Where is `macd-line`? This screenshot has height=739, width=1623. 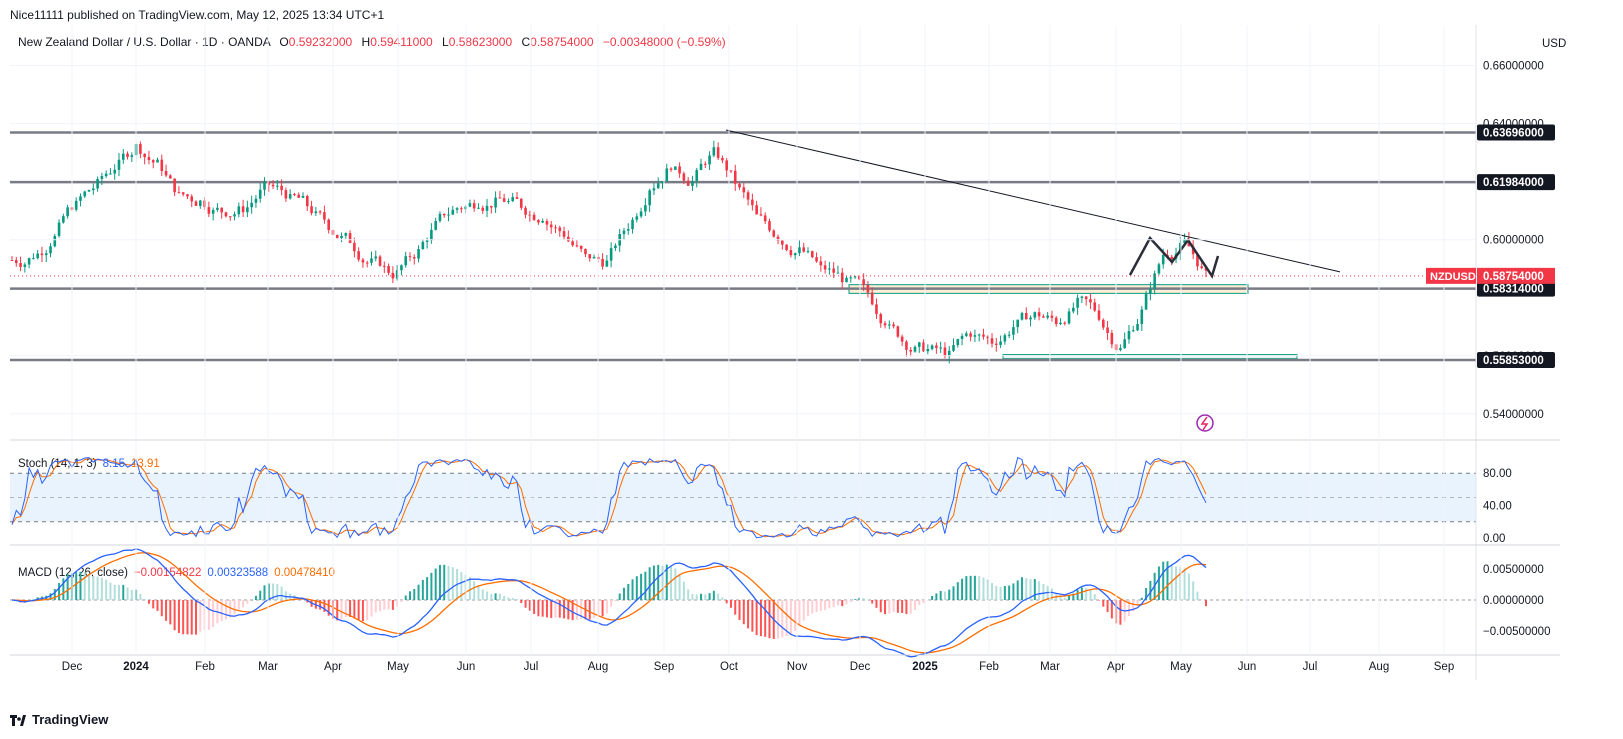 macd-line is located at coordinates (609, 603).